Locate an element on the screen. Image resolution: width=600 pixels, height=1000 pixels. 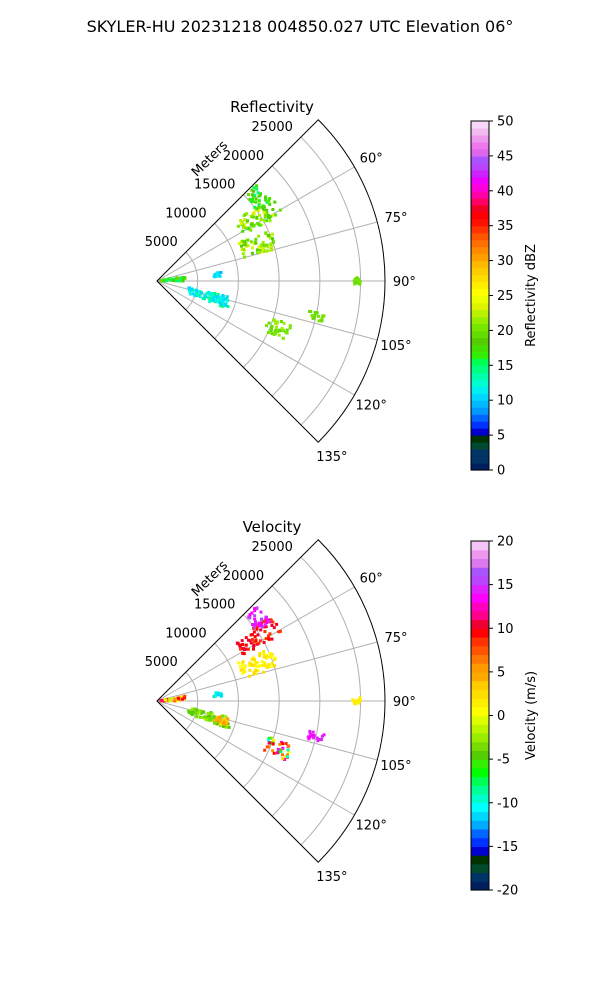
range-tick-label: 20000 is located at coordinates (243, 156).